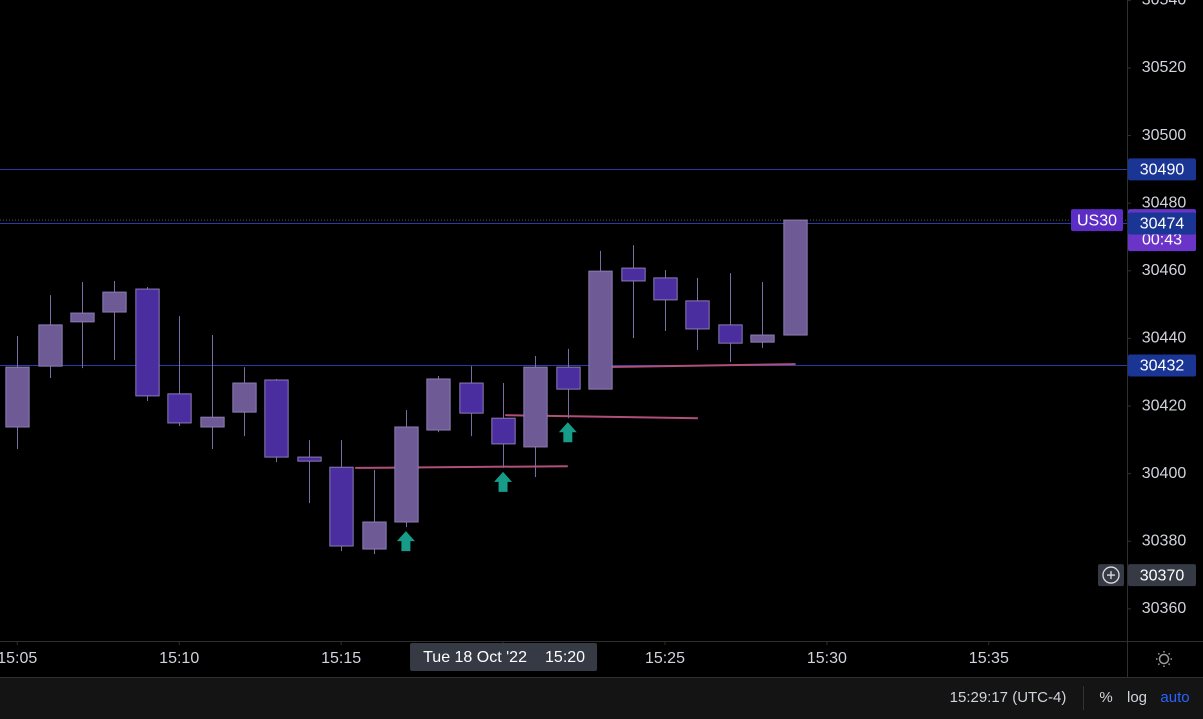  Describe the element at coordinates (1164, 202) in the screenshot. I see `y-tick-label: 30480` at that location.